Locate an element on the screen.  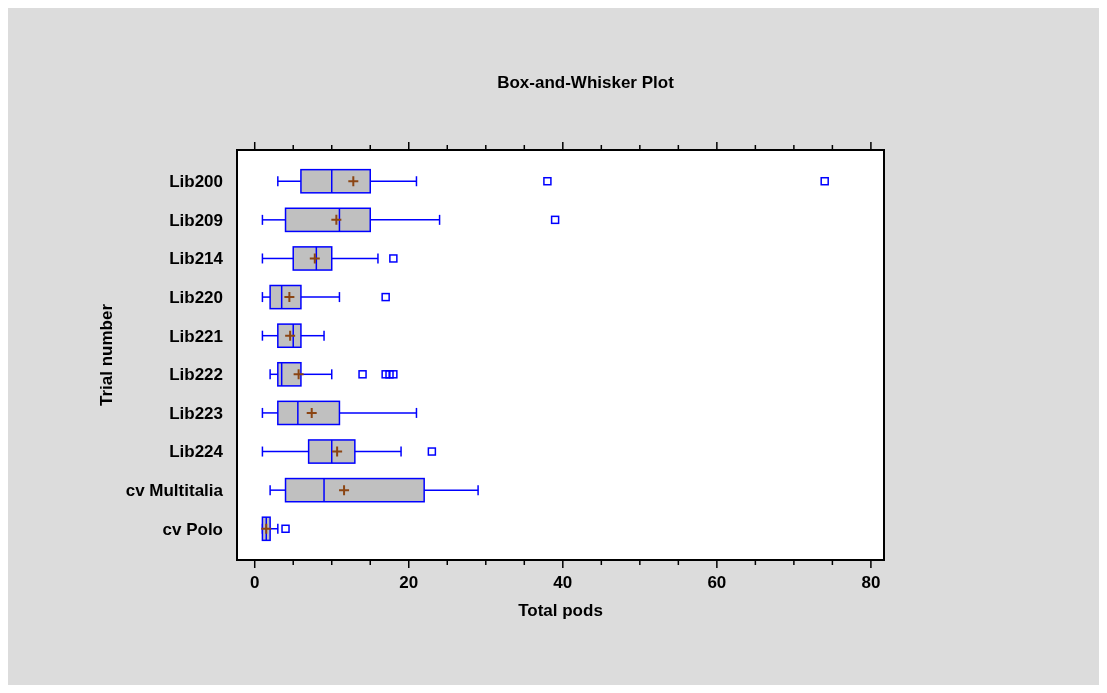
y-axis-title: Trial number is located at coordinates (106, 355).